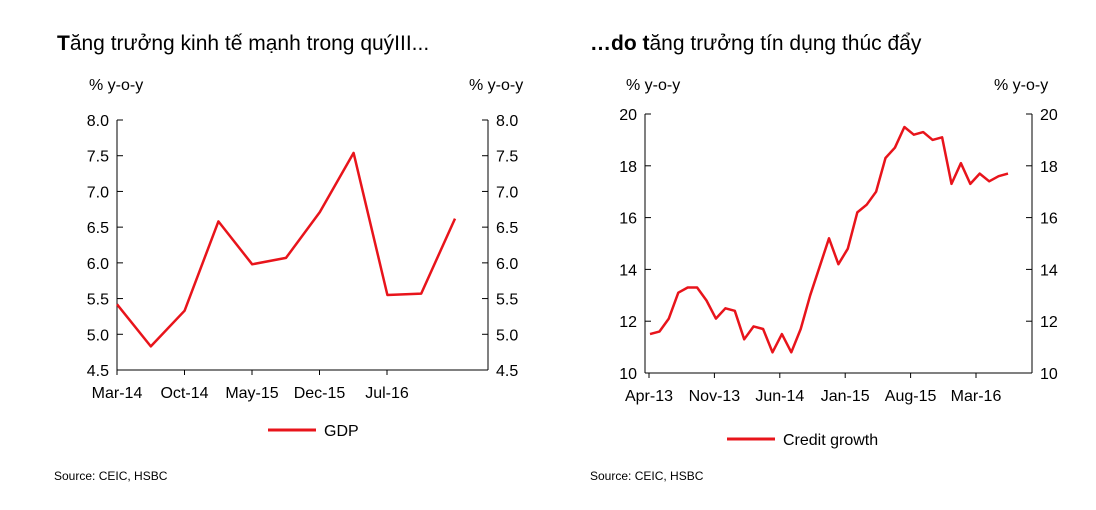 The width and height of the screenshot is (1096, 510). I want to click on credit-x-tick-label: Aug-15, so click(911, 396).